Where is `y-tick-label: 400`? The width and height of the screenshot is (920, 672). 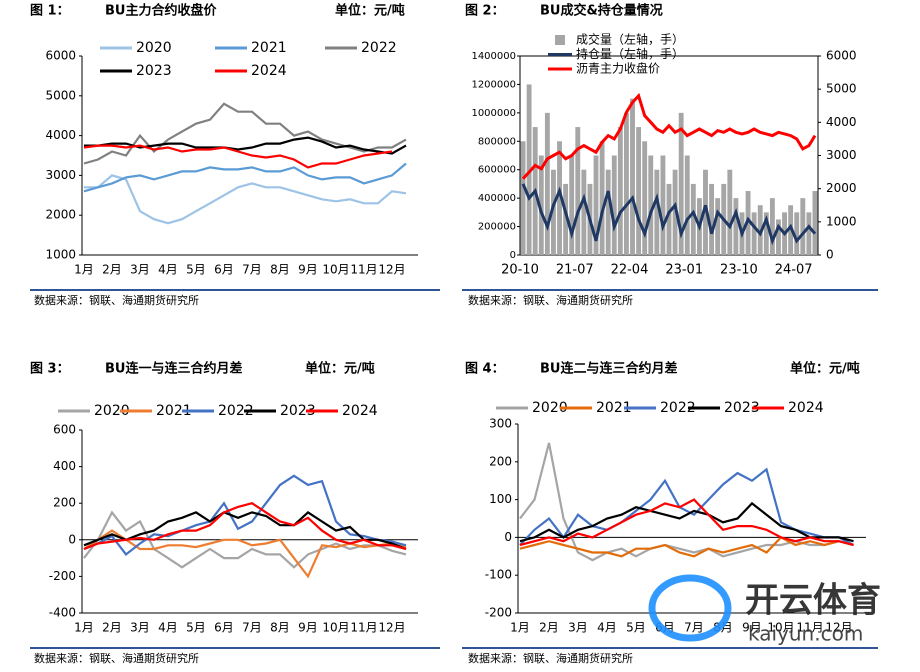 y-tick-label: 400 is located at coordinates (64, 466).